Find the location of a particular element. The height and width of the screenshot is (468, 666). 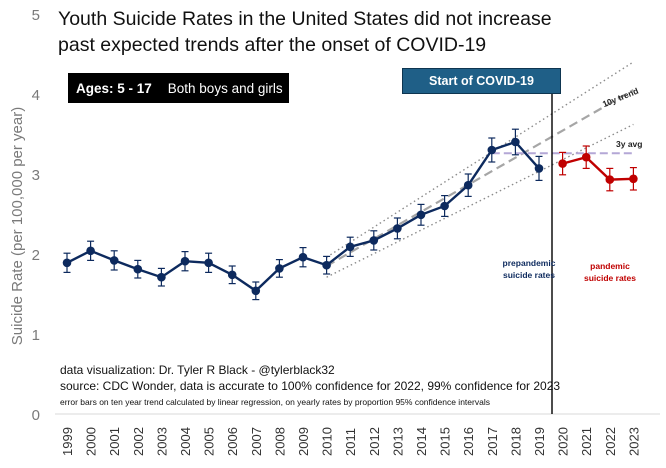

x-tick-label: 2007 is located at coordinates (256, 441).